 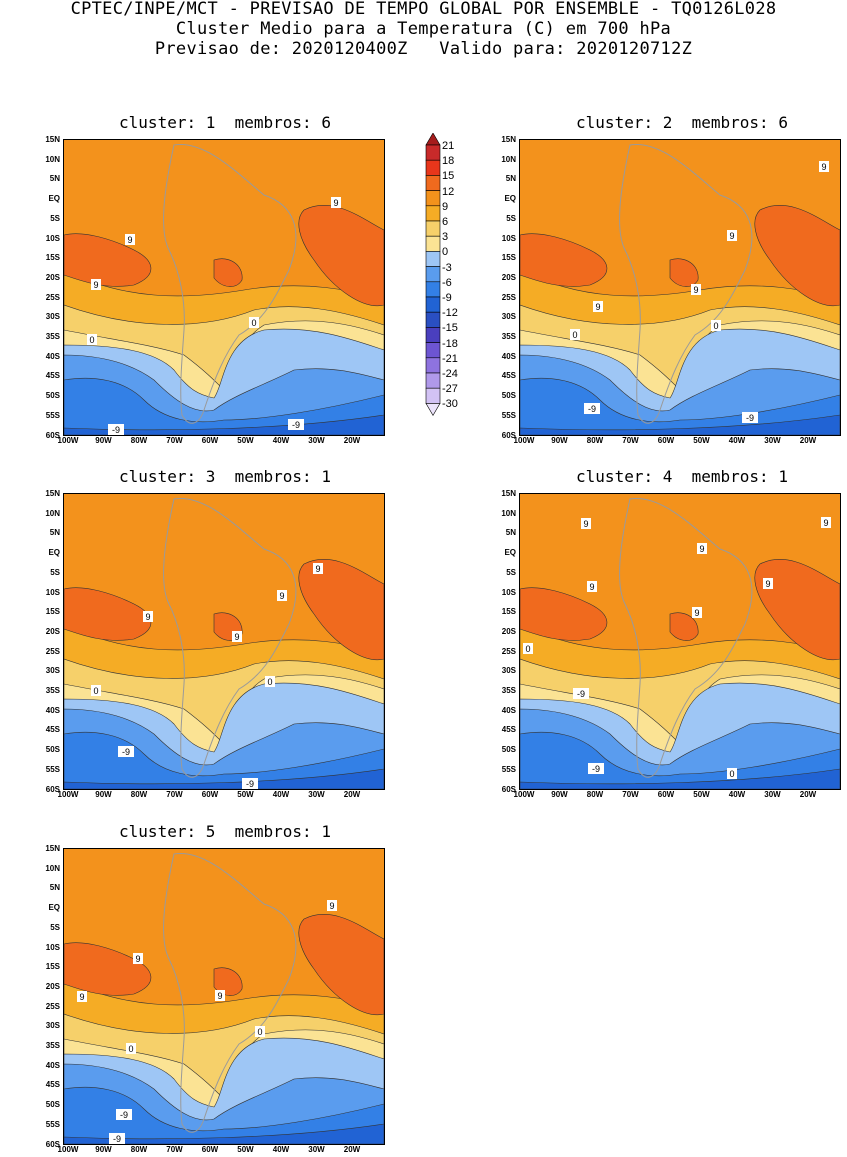 I want to click on lat-tick-label: 45S, so click(x=508, y=730).